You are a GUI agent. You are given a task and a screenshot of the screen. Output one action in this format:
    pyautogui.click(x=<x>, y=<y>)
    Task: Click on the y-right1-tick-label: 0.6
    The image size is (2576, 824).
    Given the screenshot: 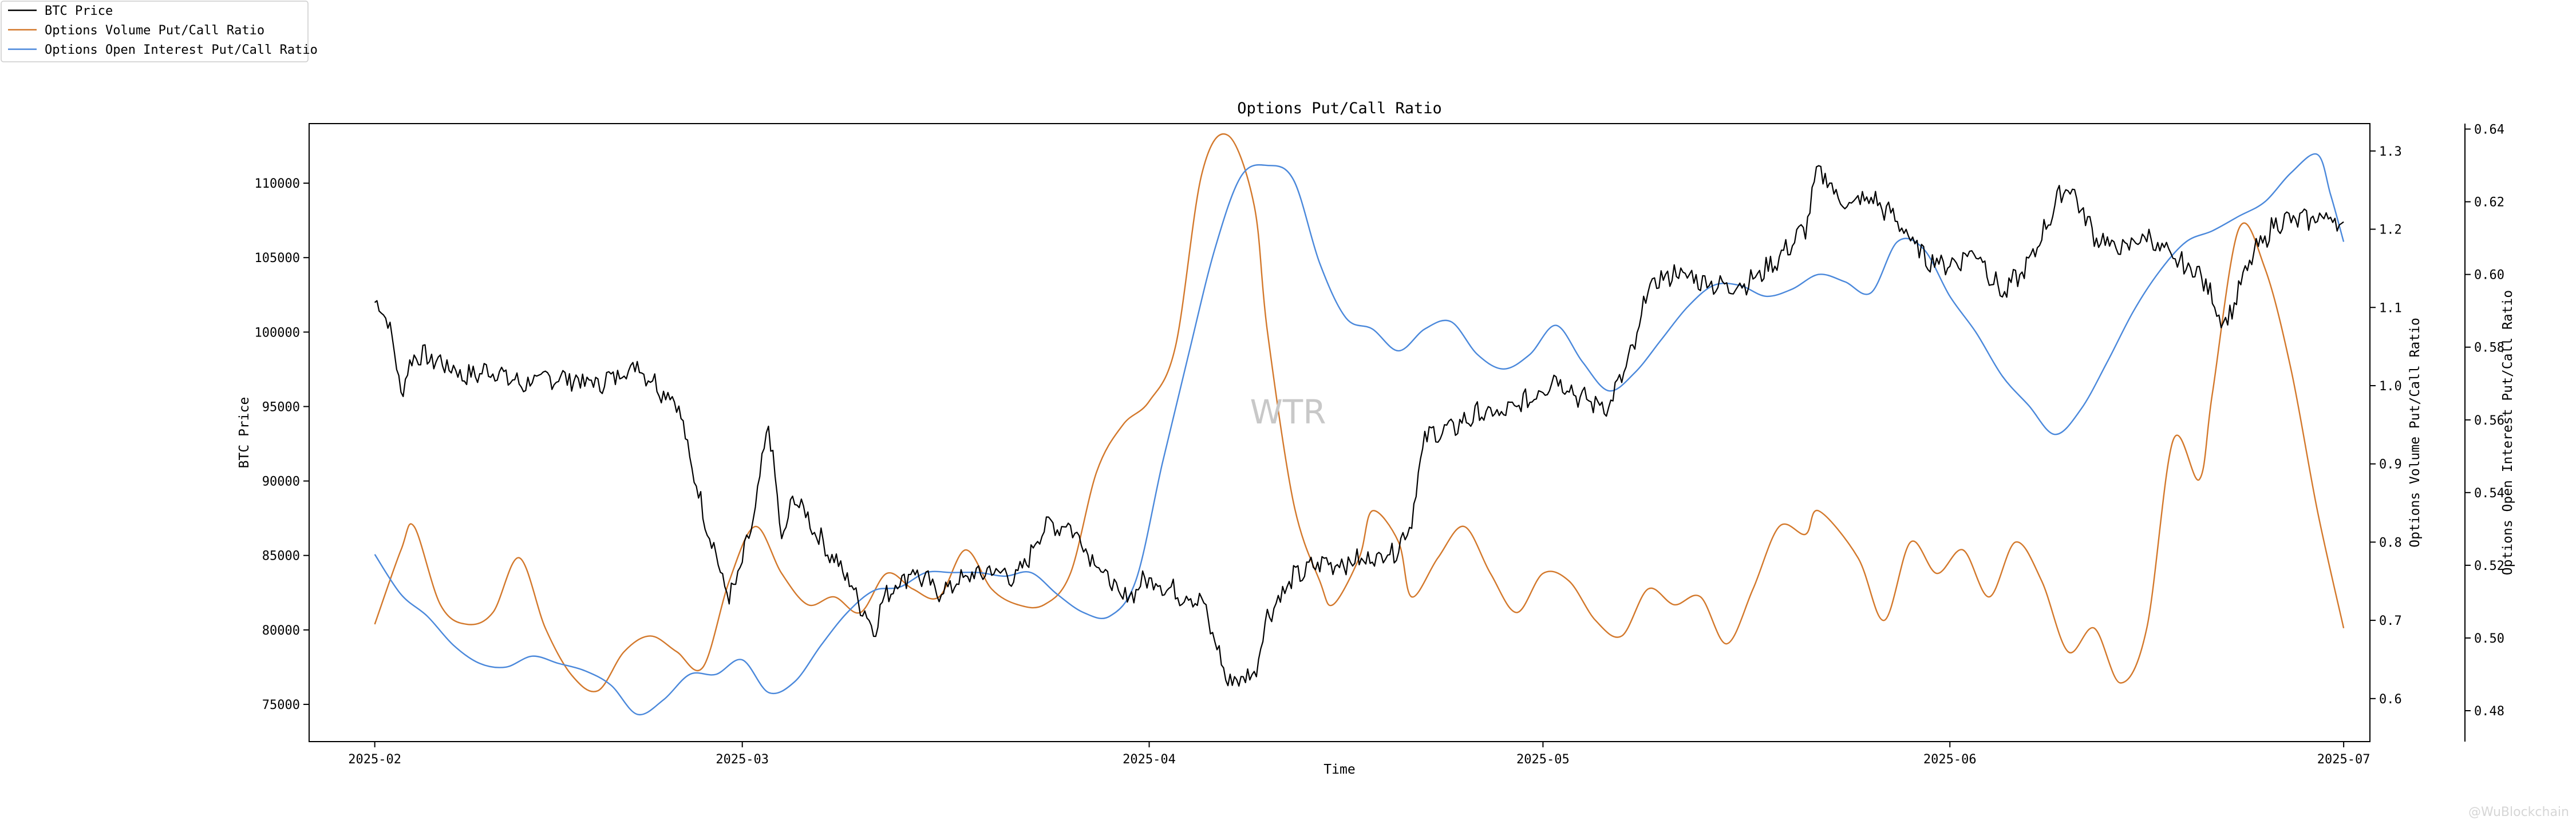 What is the action you would take?
    pyautogui.click(x=2390, y=699)
    